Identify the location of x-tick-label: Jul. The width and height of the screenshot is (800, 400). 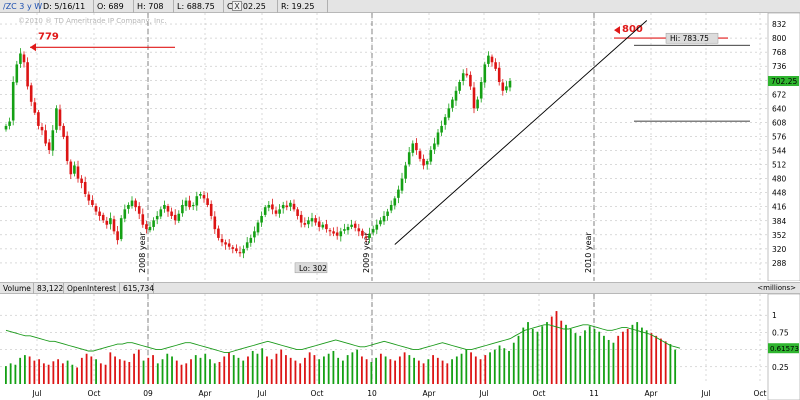
(36, 393).